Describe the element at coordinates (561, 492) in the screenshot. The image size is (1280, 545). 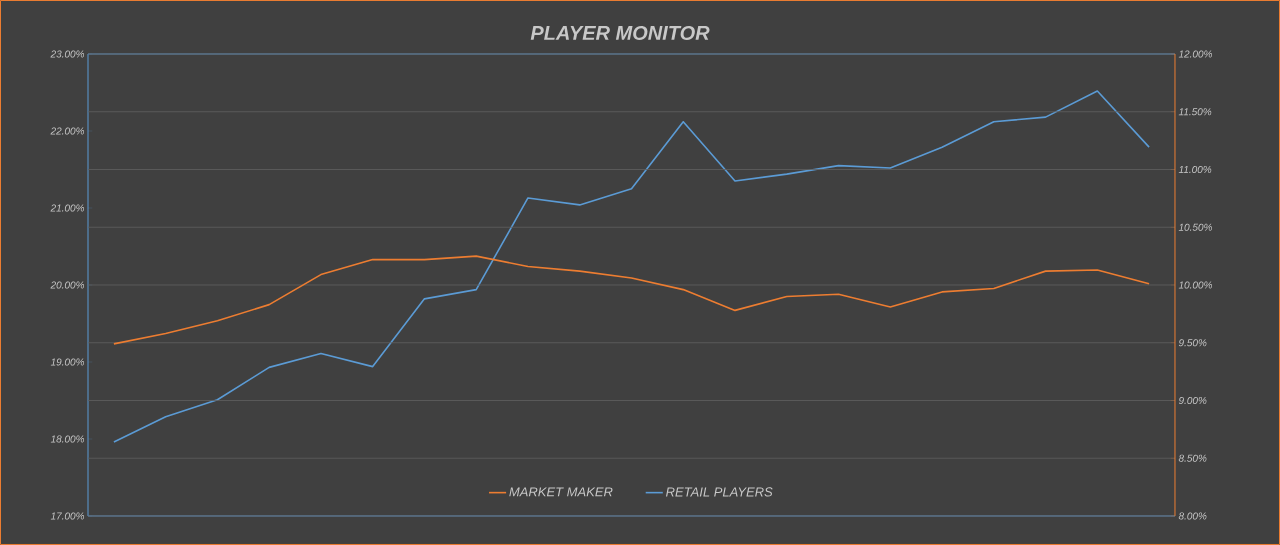
I see `legend-label: MARKET MAKER` at that location.